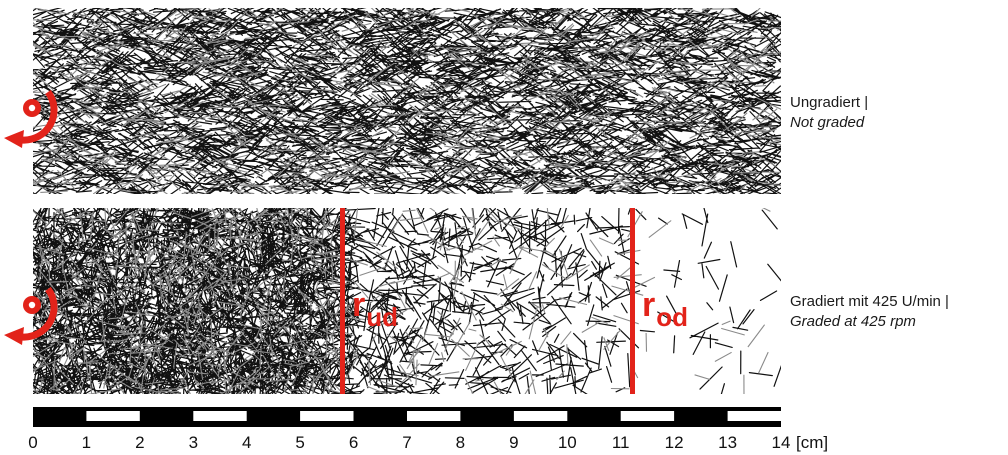 This screenshot has height=455, width=1008. I want to click on ungraded-label: Ungradiert | Not graded, so click(829, 113).